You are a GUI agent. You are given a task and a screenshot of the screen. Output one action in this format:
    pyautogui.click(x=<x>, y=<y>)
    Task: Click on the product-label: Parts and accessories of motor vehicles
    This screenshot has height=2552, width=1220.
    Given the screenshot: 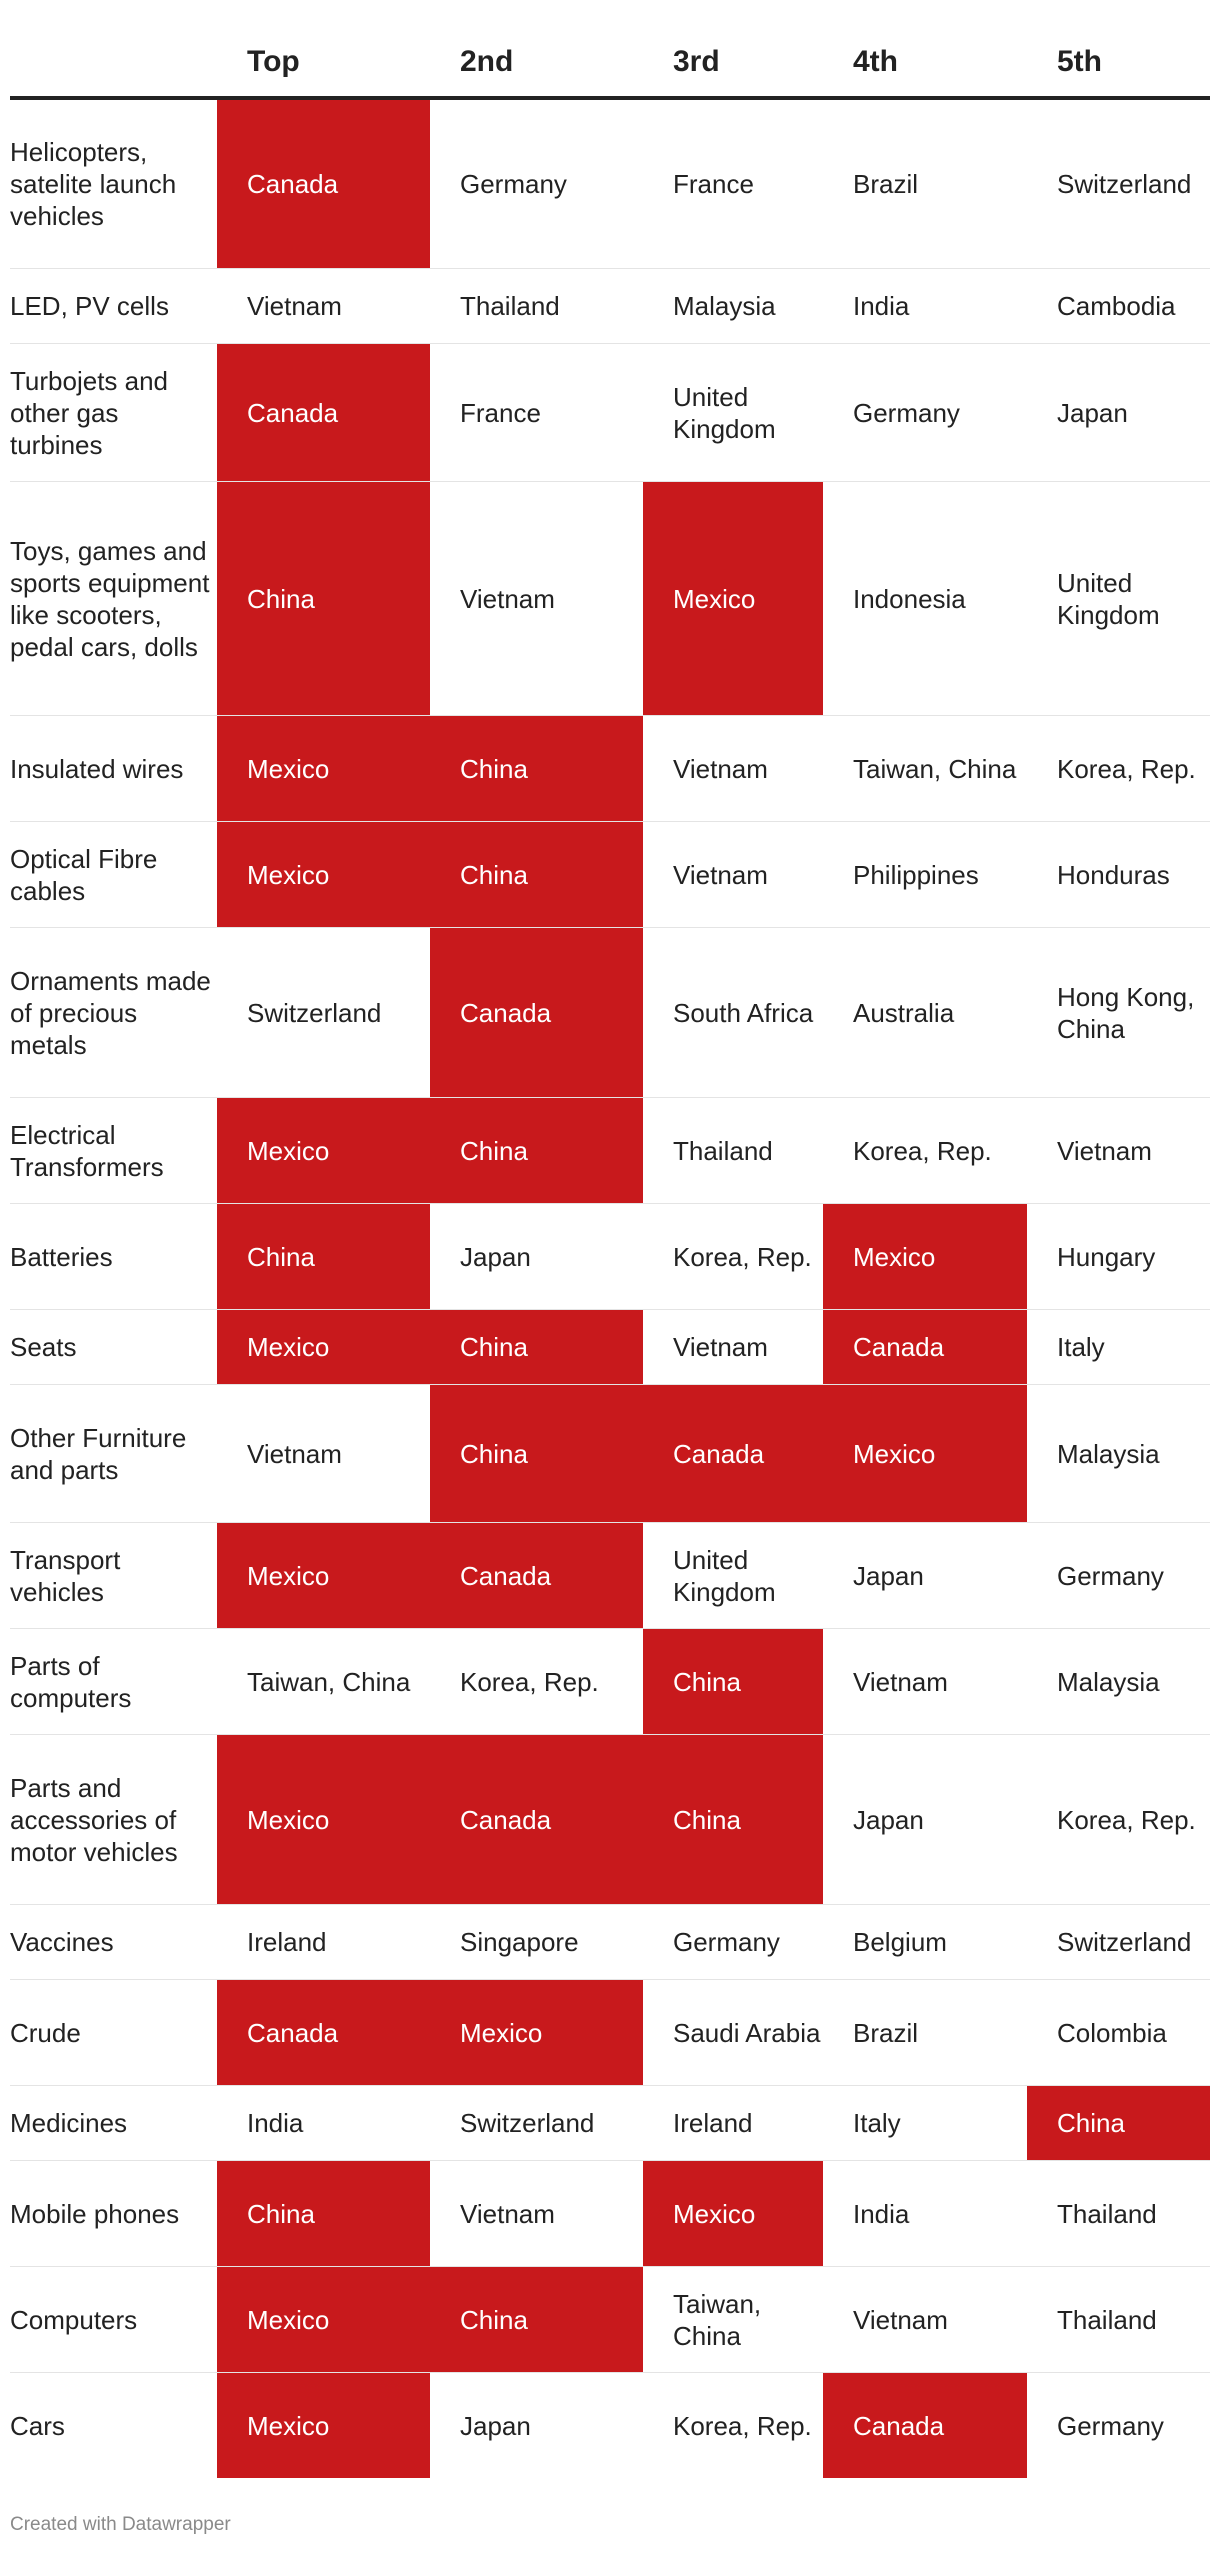 What is the action you would take?
    pyautogui.click(x=94, y=1819)
    